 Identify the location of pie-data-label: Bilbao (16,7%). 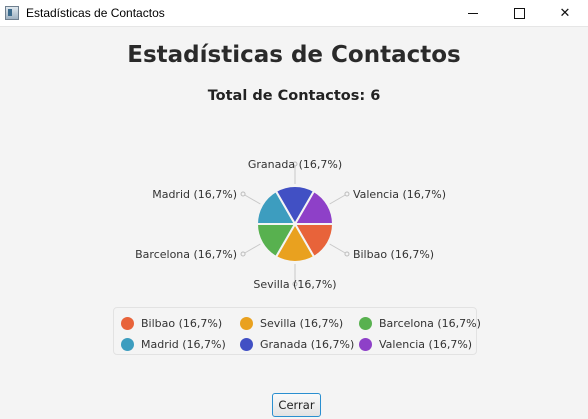
(393, 254).